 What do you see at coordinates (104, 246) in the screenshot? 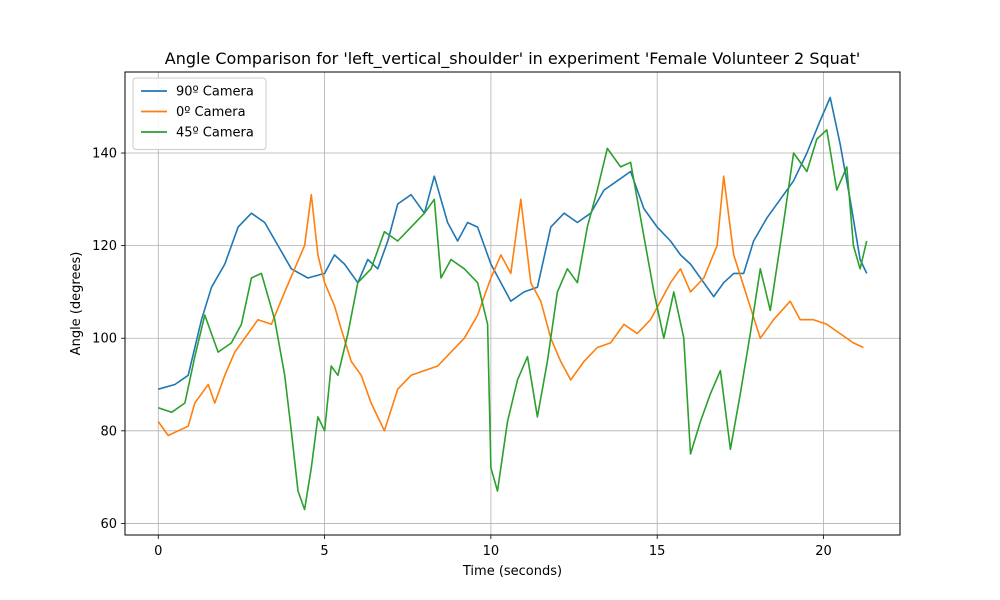
I see `y-tick-label: 120` at bounding box center [104, 246].